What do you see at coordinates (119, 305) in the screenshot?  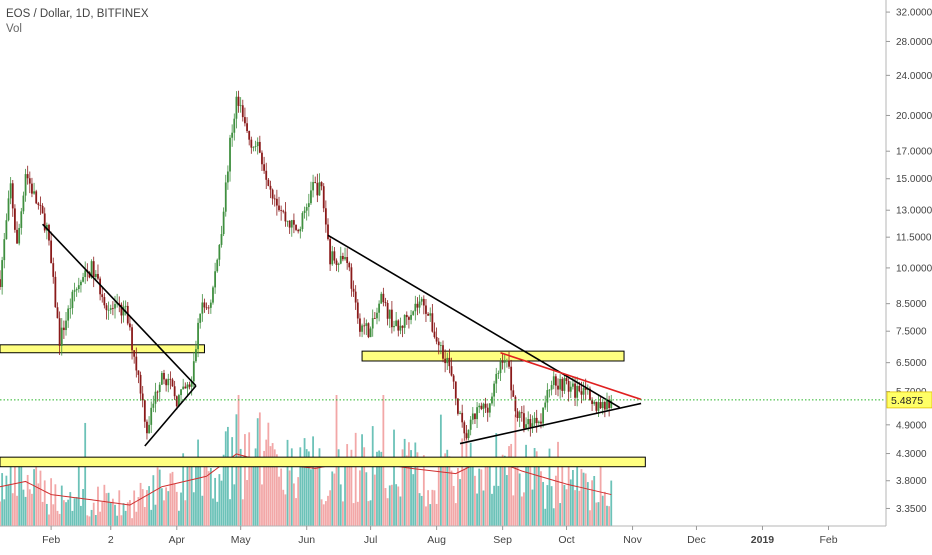 I see `trendline` at bounding box center [119, 305].